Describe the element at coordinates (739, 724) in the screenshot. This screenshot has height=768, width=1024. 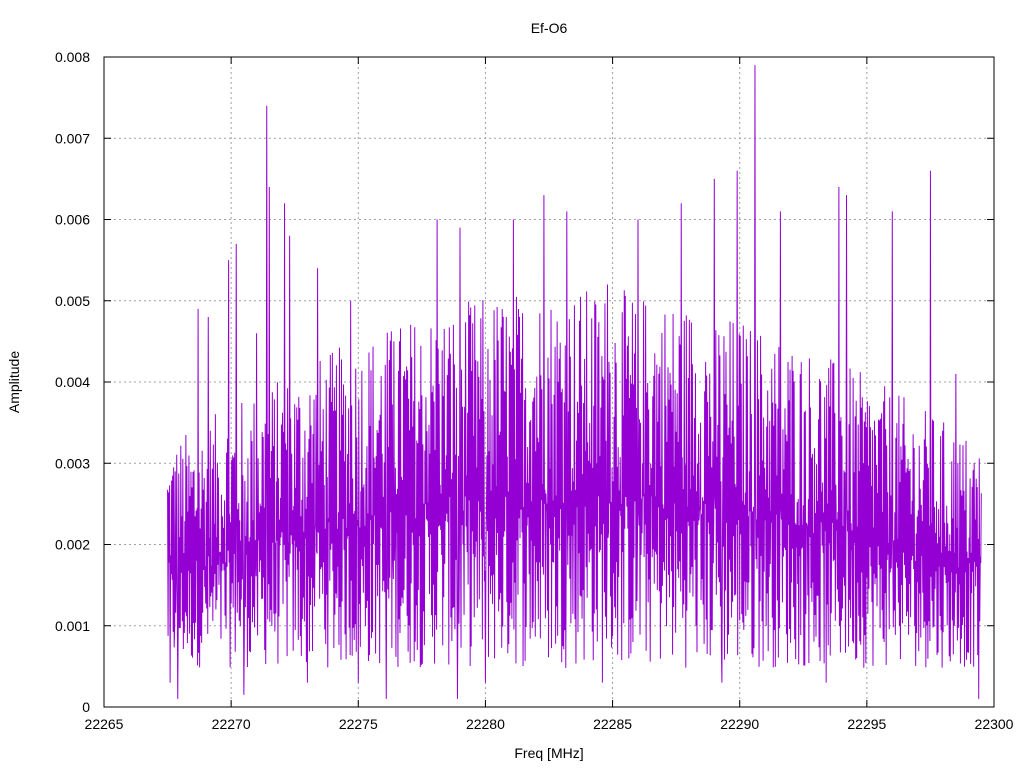
I see `x-tick-label: 22290` at that location.